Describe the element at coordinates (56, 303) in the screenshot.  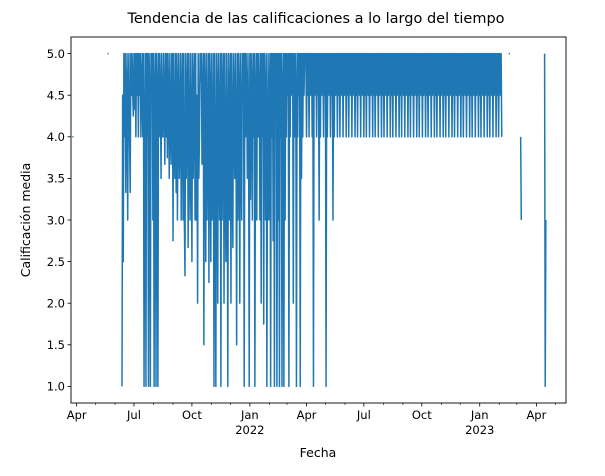
I see `y-tick-label: 2.0` at that location.